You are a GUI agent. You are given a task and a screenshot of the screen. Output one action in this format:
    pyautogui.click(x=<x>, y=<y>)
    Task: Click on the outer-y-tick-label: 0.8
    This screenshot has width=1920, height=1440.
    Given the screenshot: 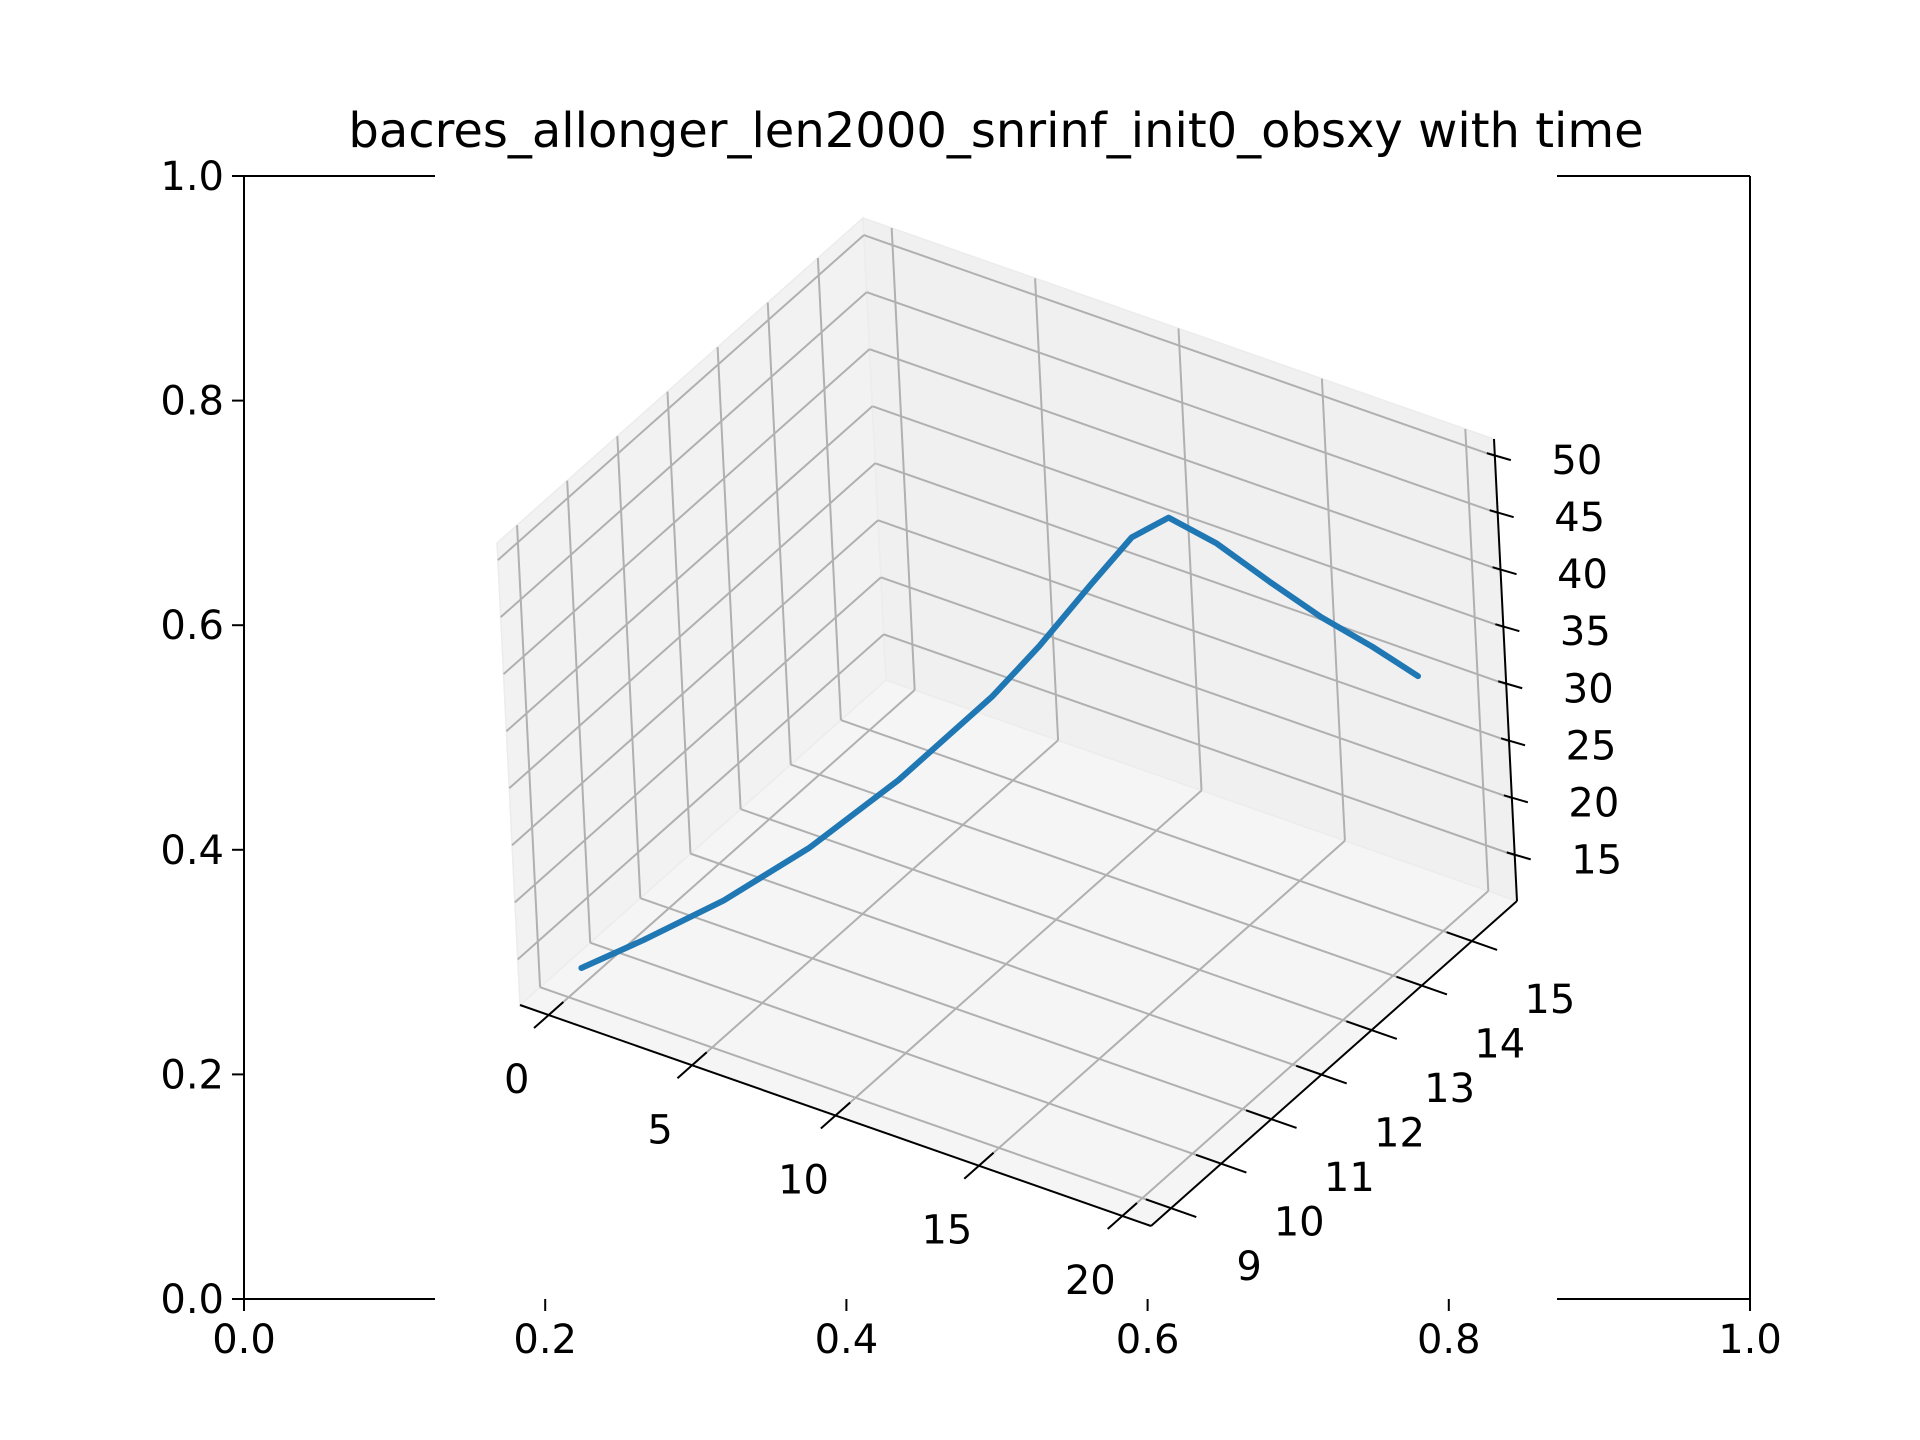 What is the action you would take?
    pyautogui.click(x=192, y=402)
    